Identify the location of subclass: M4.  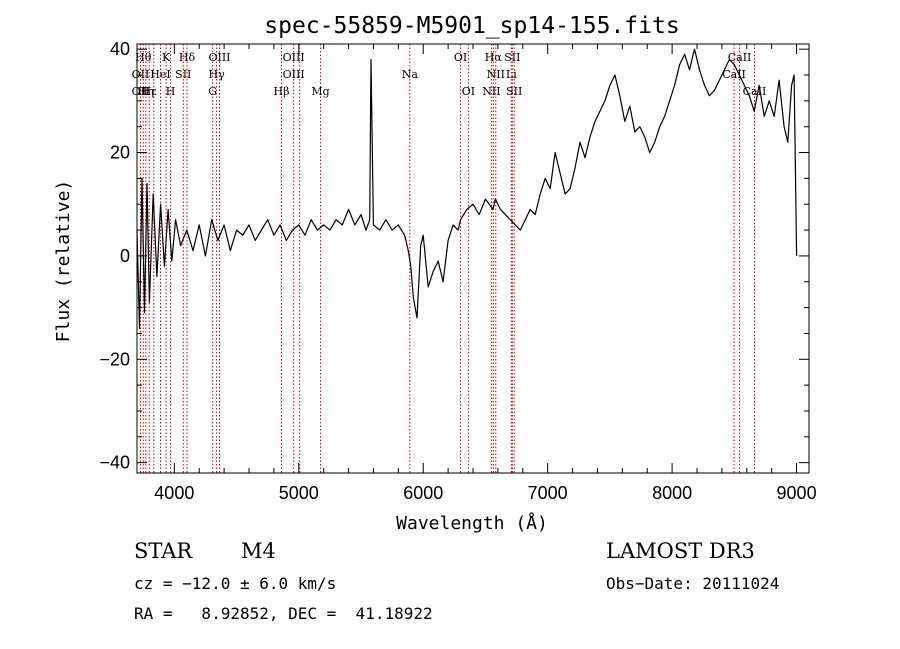
(258, 551).